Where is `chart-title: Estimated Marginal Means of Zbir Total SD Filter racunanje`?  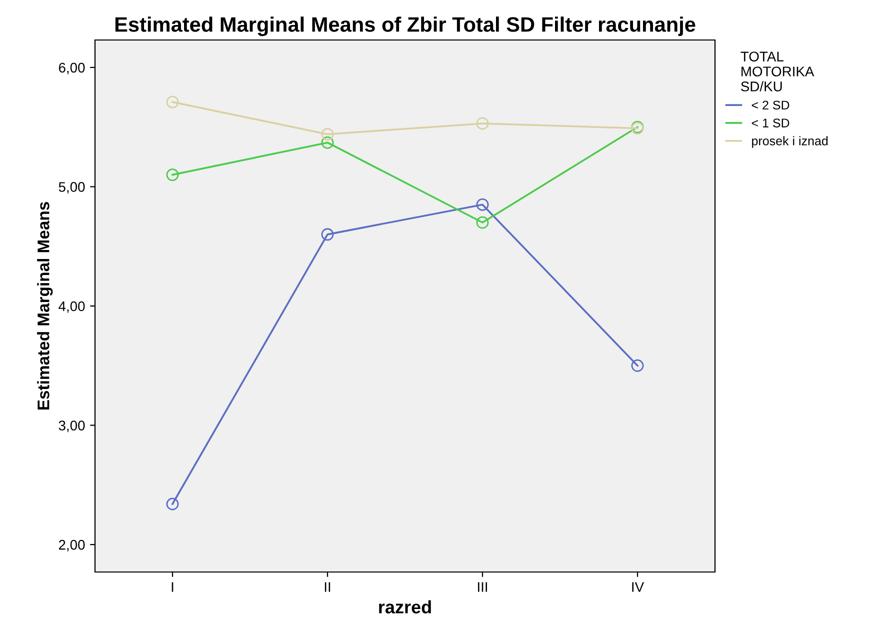
chart-title: Estimated Marginal Means of Zbir Total SD Filter racunanje is located at coordinates (405, 26).